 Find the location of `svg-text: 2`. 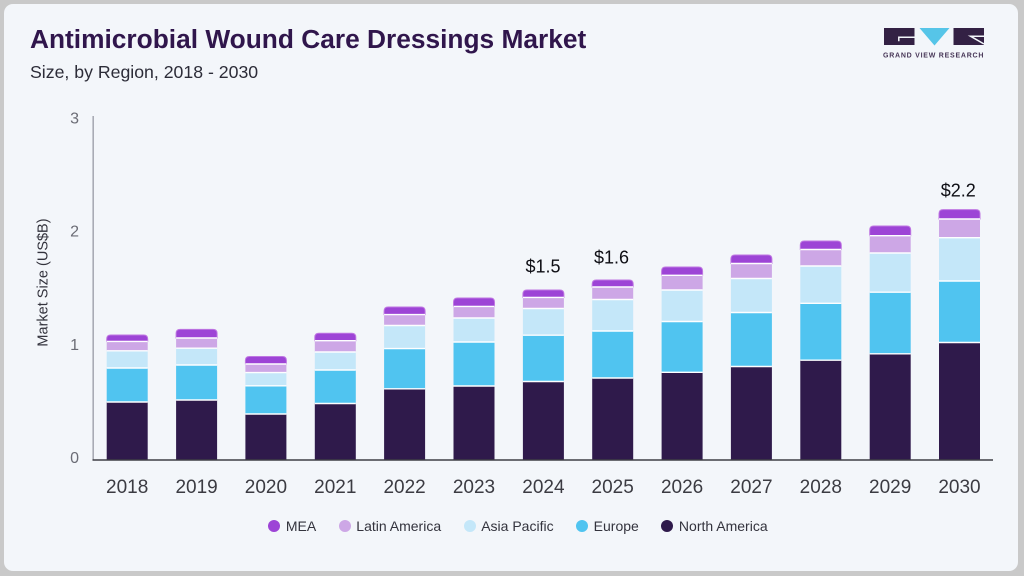

svg-text: 2 is located at coordinates (74, 232).